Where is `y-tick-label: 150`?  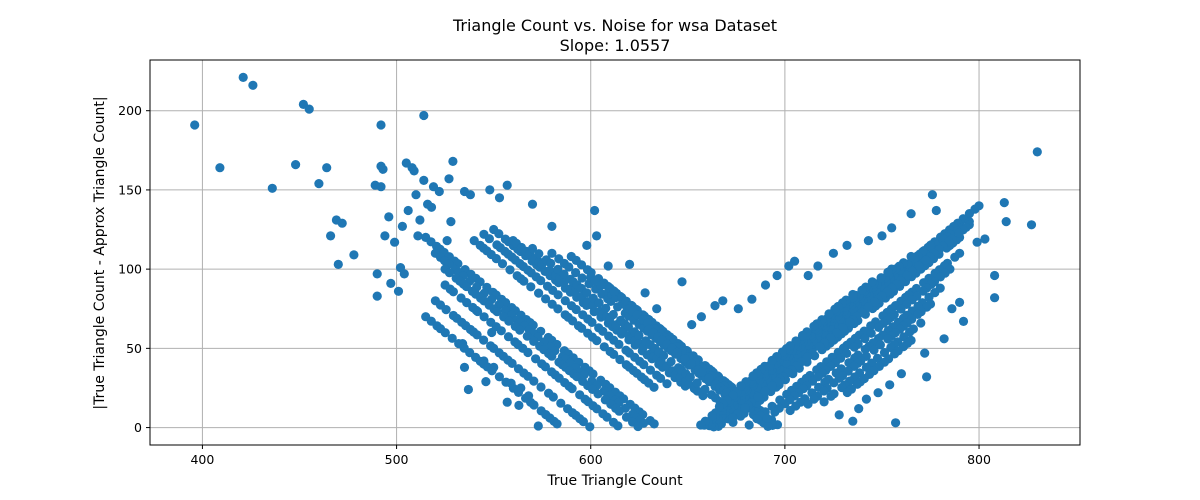
y-tick-label: 150 is located at coordinates (130, 189).